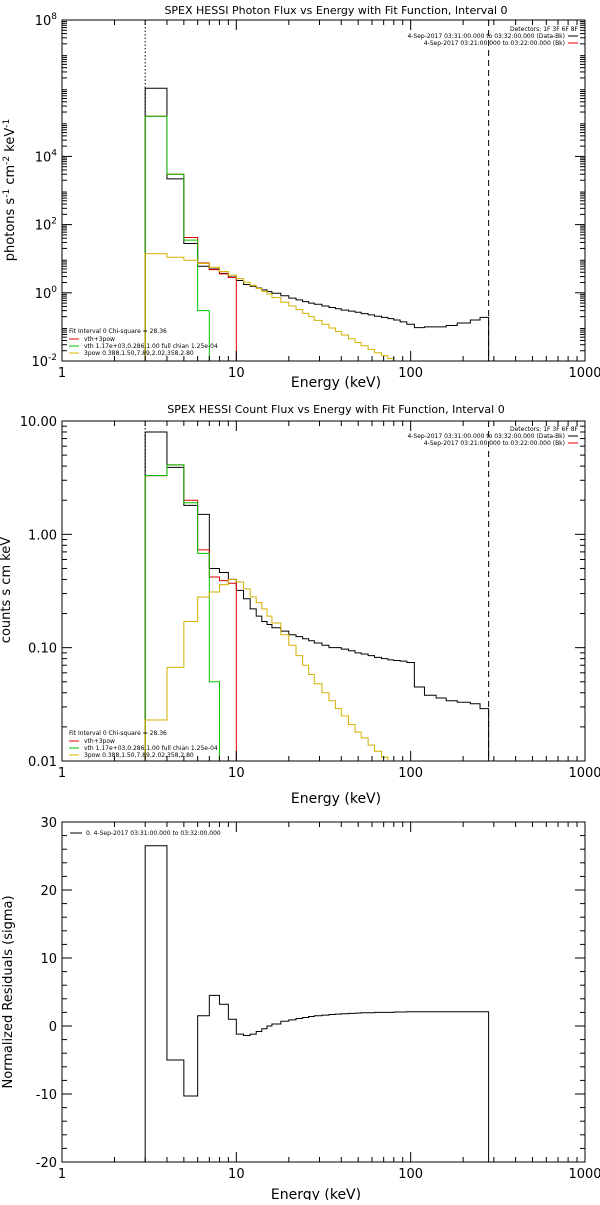  What do you see at coordinates (336, 383) in the screenshot?
I see `photon-flux-x-axis-label: Energy (keV)` at bounding box center [336, 383].